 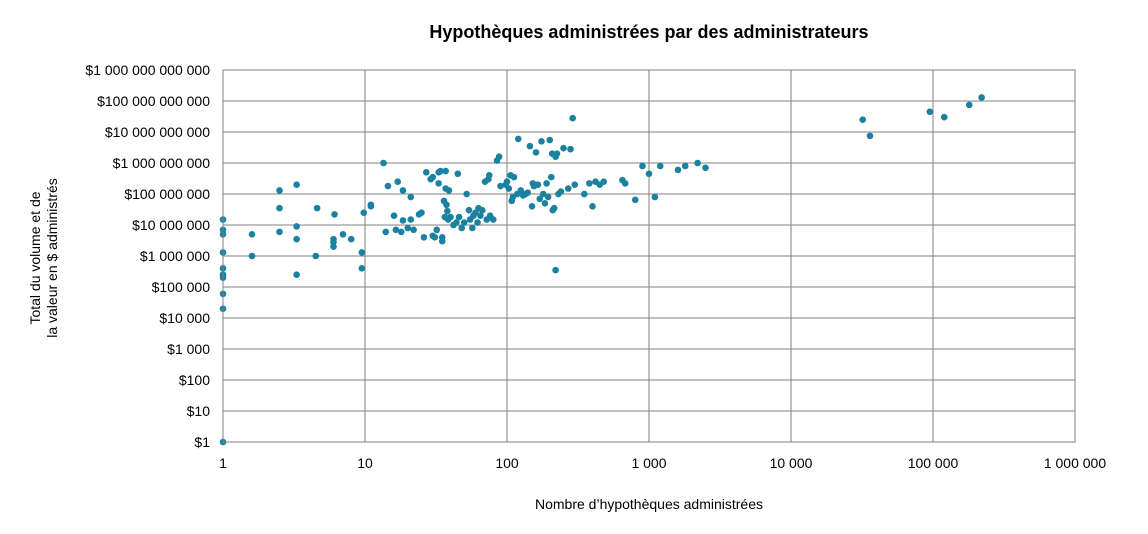 What do you see at coordinates (791, 463) in the screenshot?
I see `x-tick-label: 10 000` at bounding box center [791, 463].